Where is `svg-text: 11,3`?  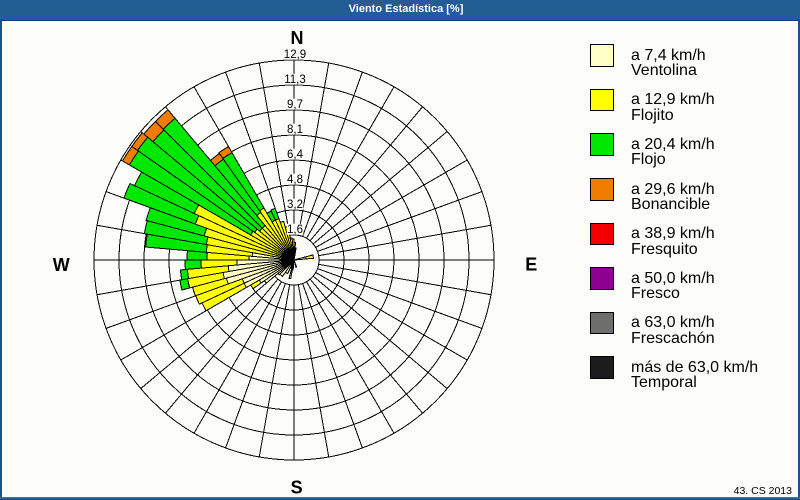
svg-text: 11,3 is located at coordinates (295, 80).